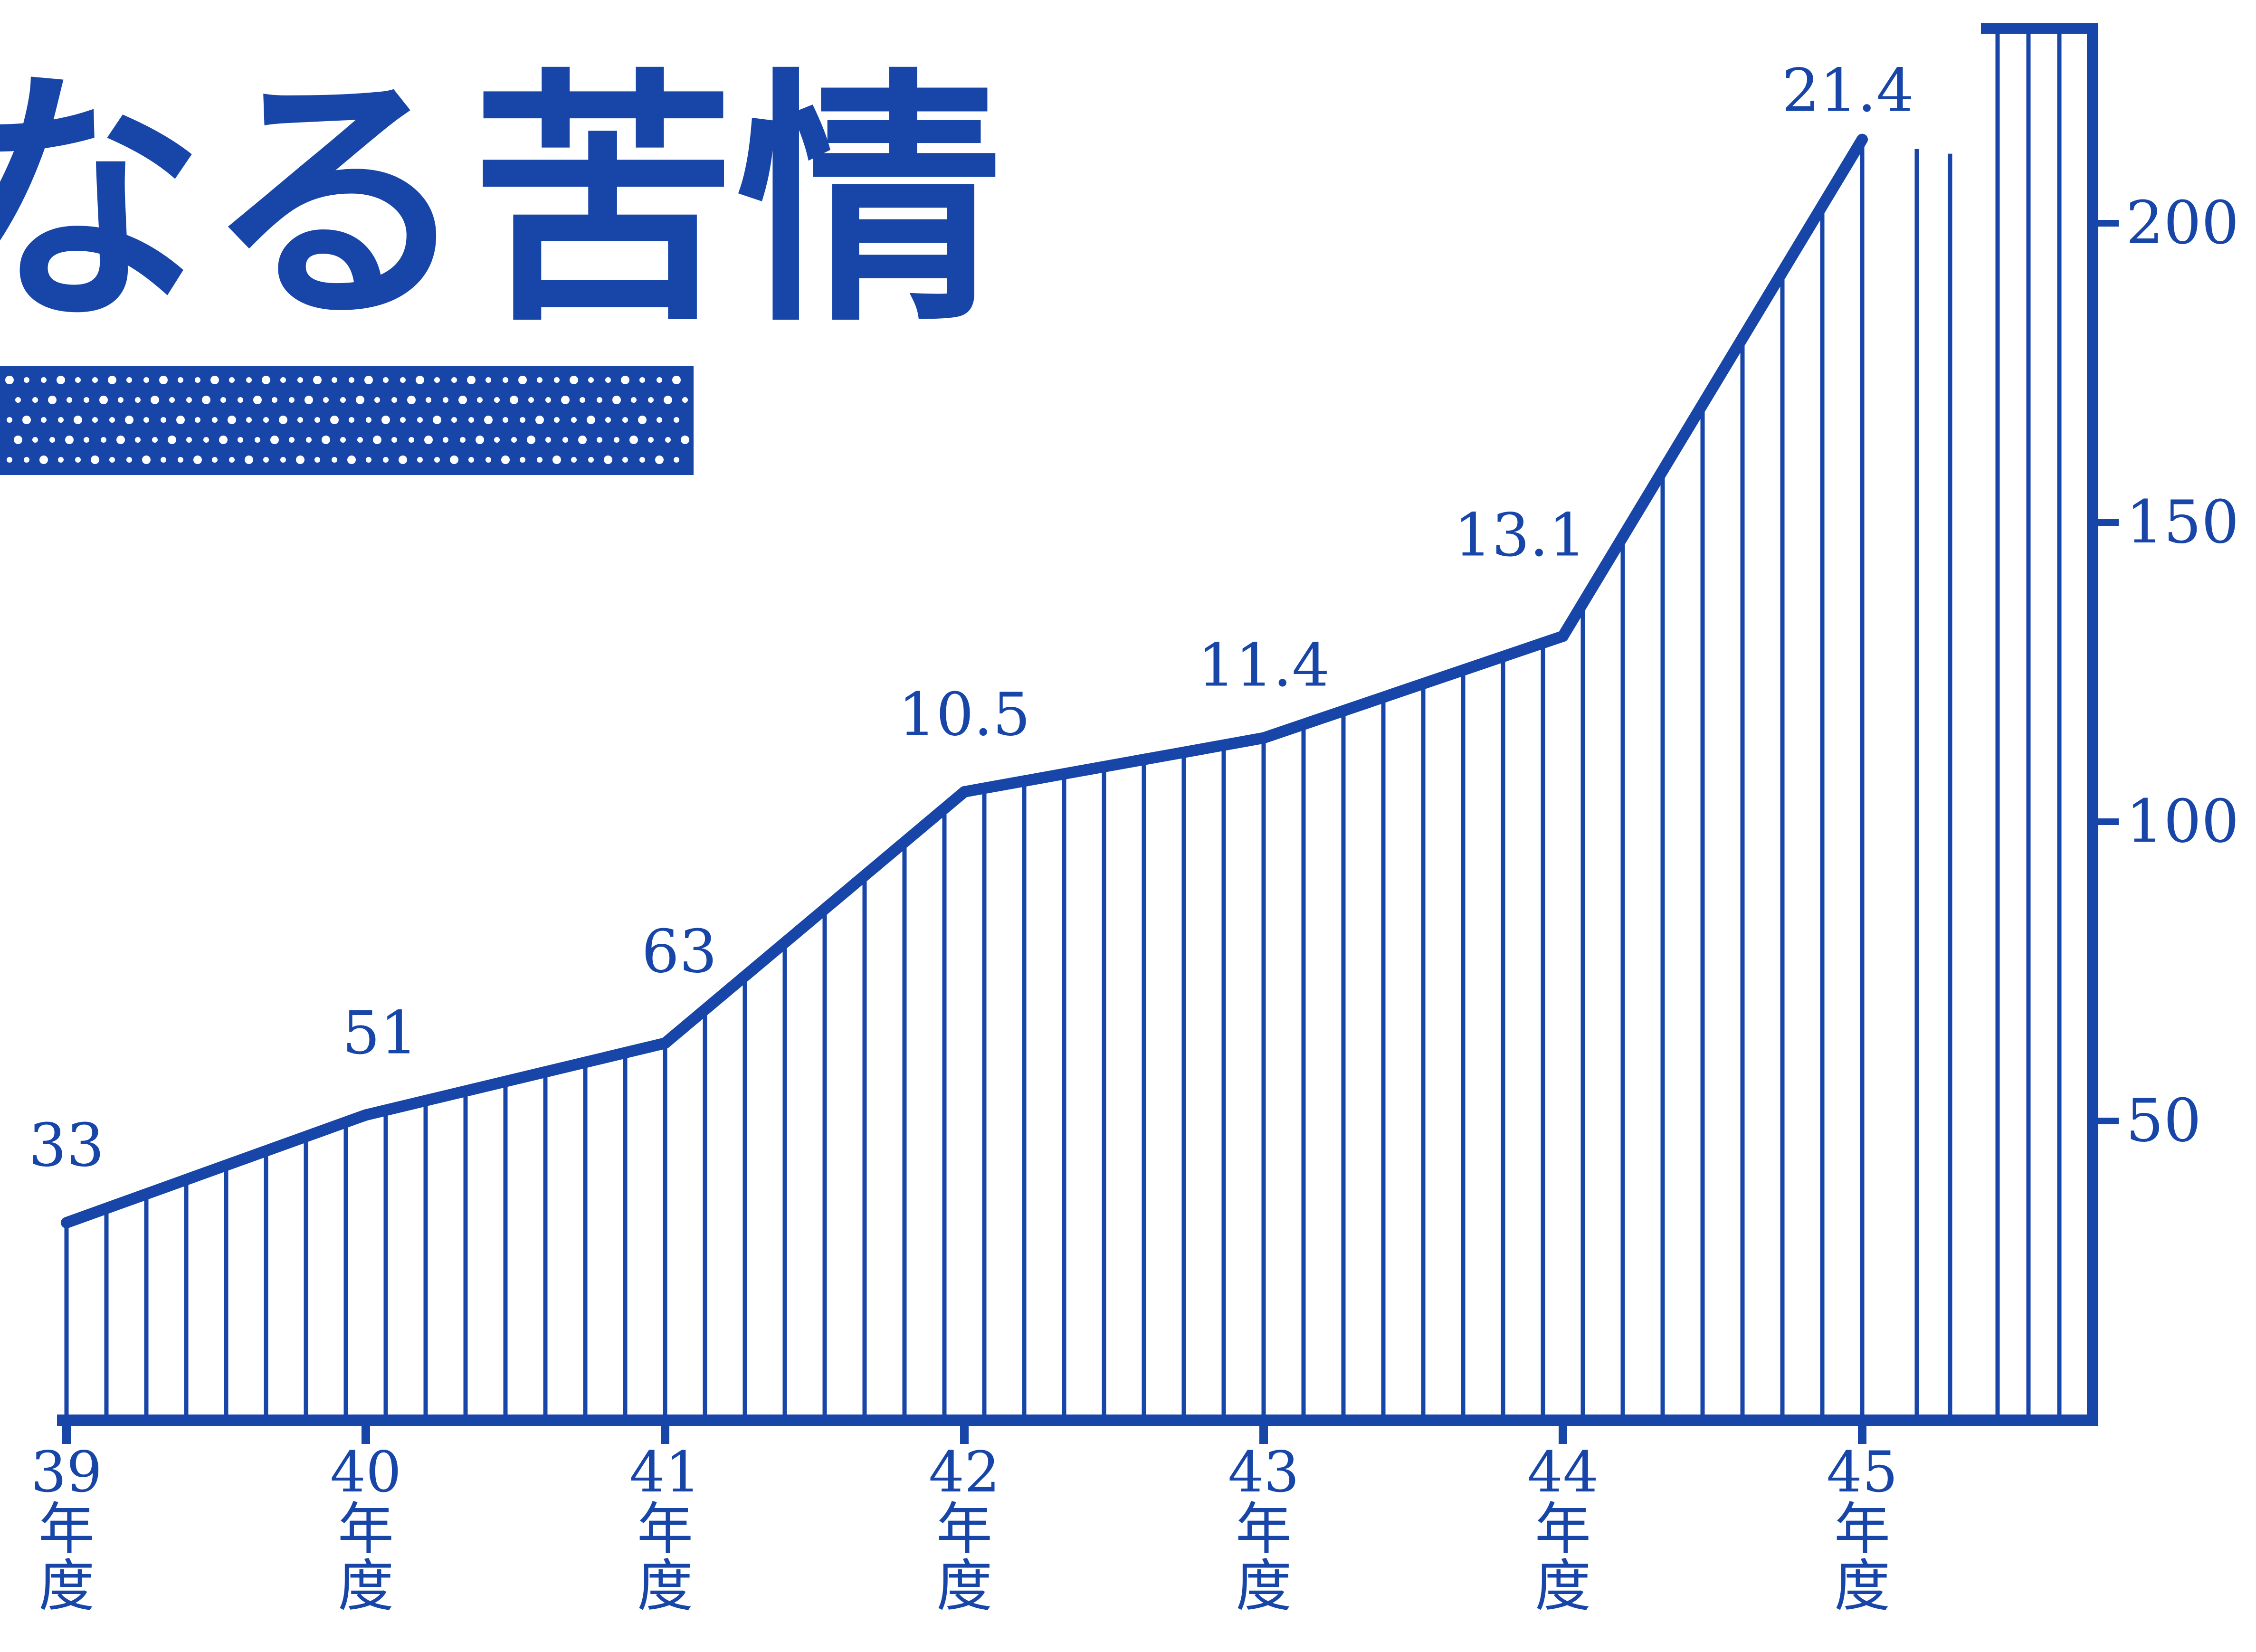 The image size is (2256, 1652). Describe the element at coordinates (66, 1145) in the screenshot. I see `data-label: 33` at that location.